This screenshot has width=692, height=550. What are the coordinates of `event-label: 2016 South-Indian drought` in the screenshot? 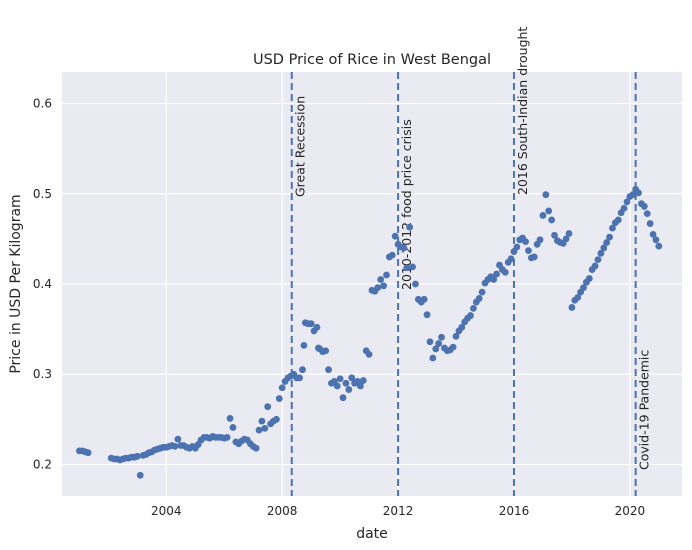 It's located at (522, 111).